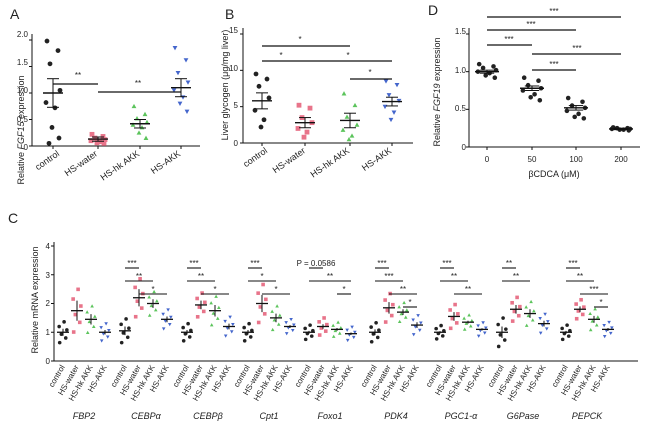 This screenshot has height=437, width=650. I want to click on c-gene7-sig-label-0: **, so click(509, 263).